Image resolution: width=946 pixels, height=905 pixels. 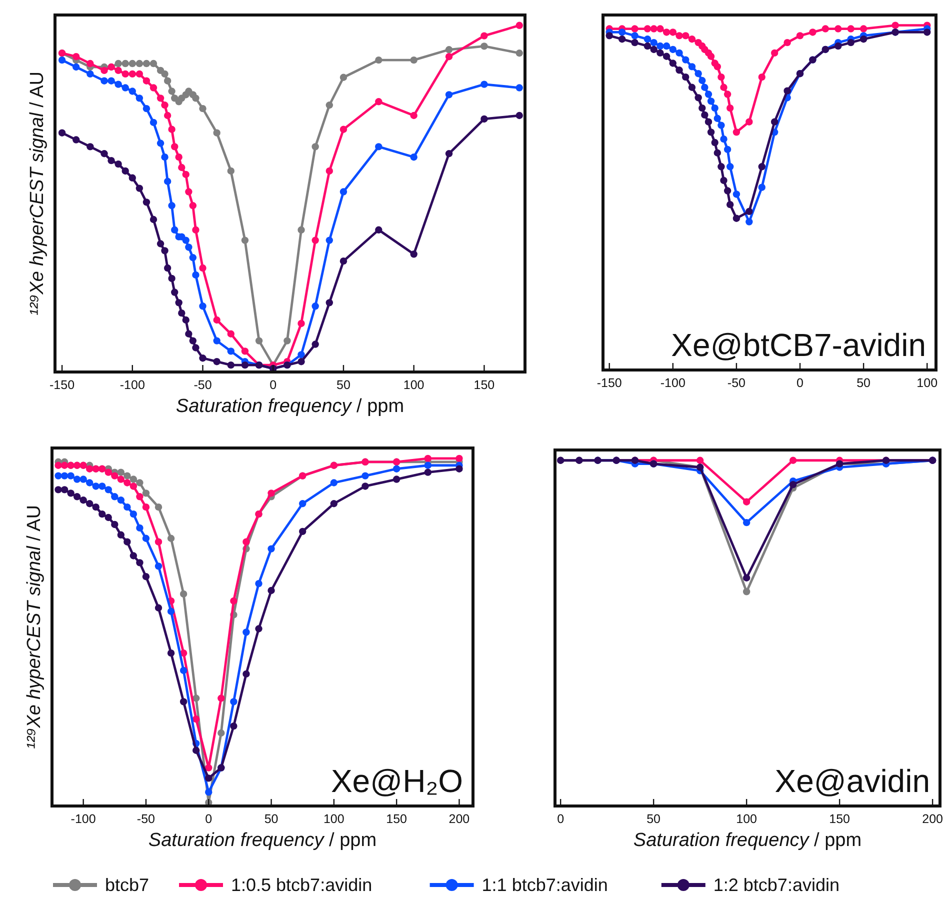 What do you see at coordinates (852, 781) in the screenshot?
I see `annotation: Xe@avidin` at bounding box center [852, 781].